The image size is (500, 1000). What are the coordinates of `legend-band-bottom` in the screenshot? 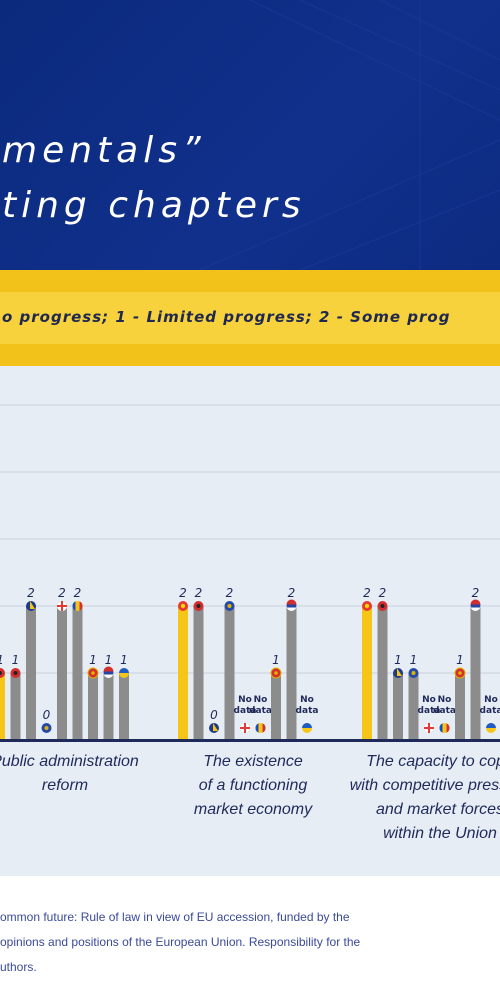 It's located at (250, 355).